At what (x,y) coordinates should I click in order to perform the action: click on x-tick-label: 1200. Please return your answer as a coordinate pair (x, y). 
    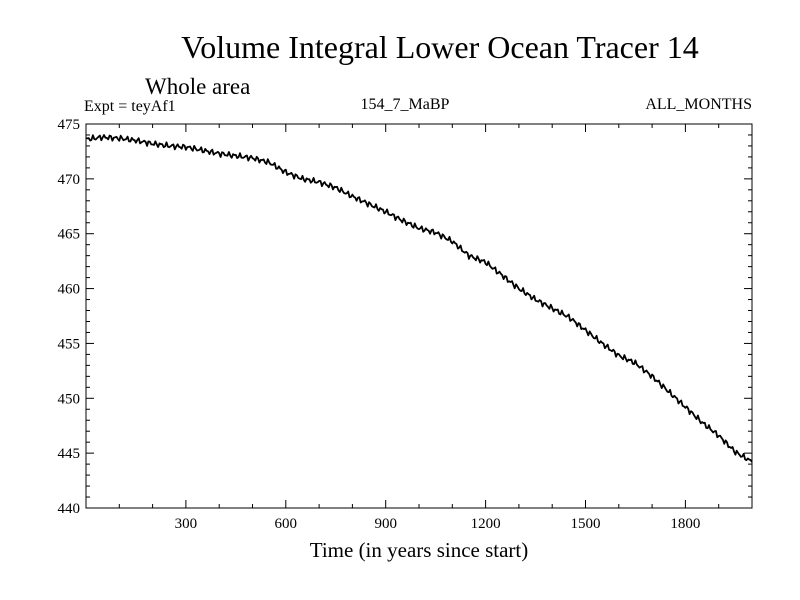
    Looking at the image, I should click on (486, 524).